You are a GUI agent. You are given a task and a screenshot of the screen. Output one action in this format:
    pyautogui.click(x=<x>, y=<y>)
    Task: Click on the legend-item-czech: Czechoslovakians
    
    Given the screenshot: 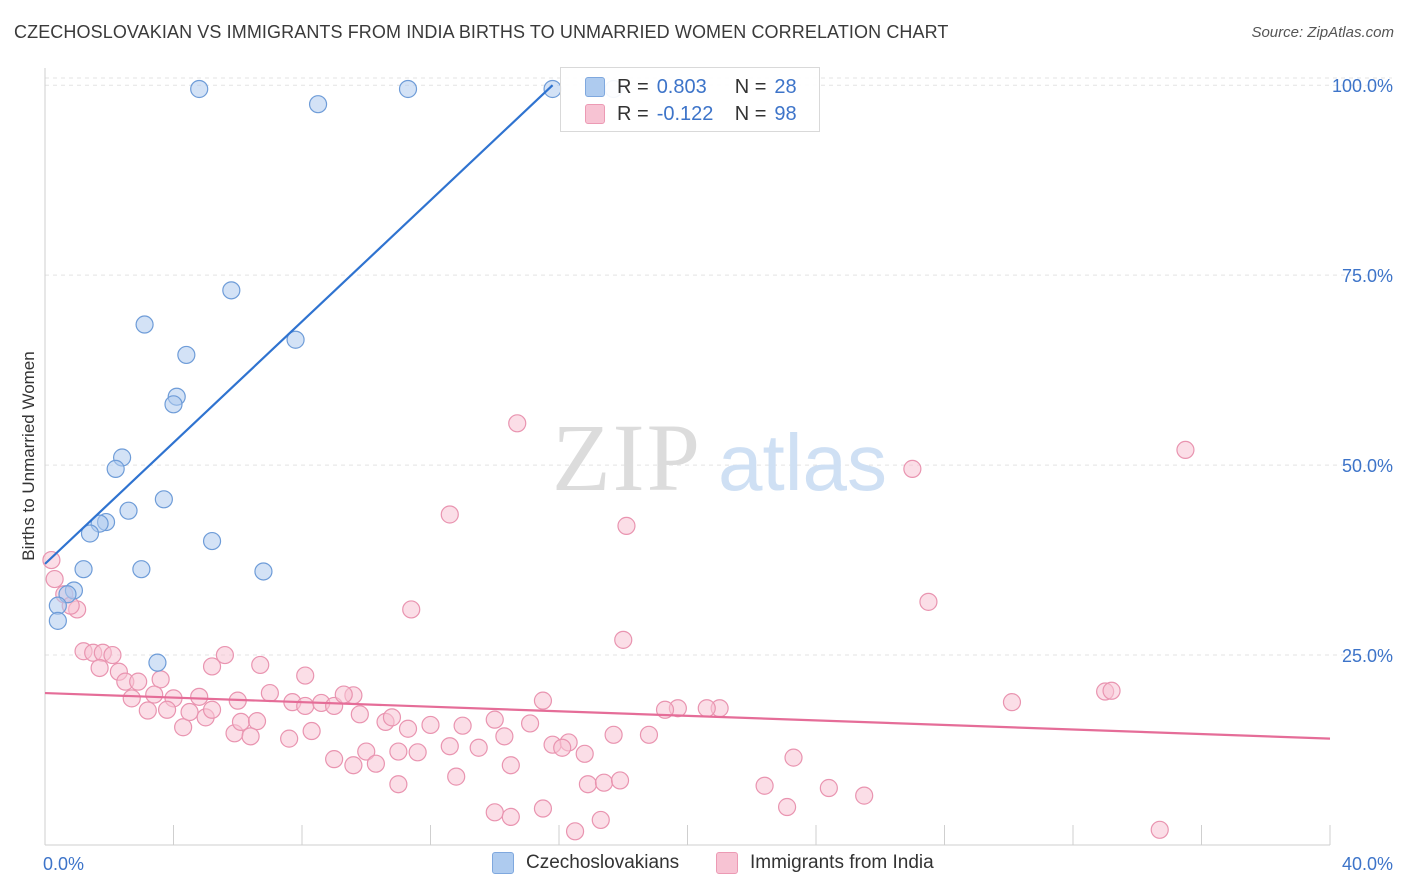 What is the action you would take?
    pyautogui.click(x=585, y=863)
    